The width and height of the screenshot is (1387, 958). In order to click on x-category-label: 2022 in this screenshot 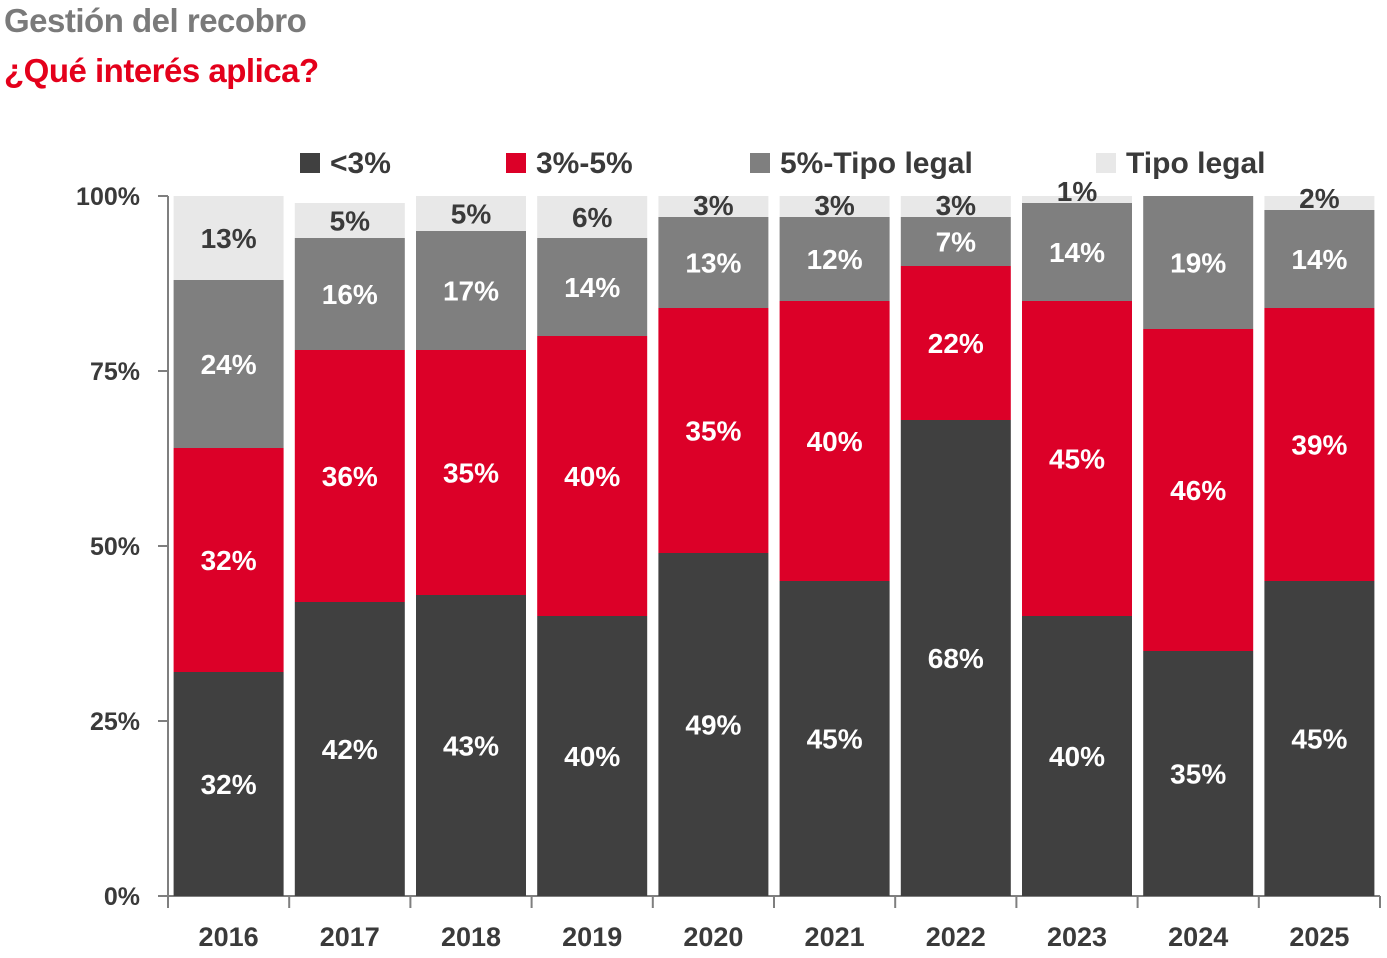, I will do `click(956, 937)`.